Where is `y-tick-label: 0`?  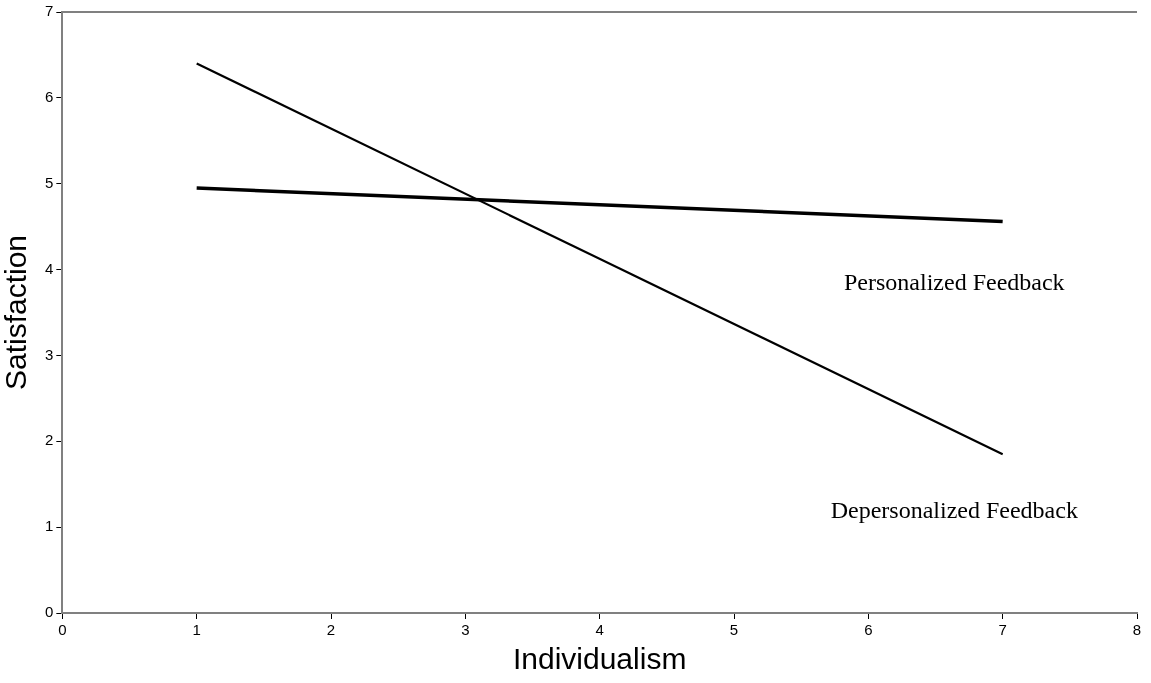
y-tick-label: 0 is located at coordinates (49, 612).